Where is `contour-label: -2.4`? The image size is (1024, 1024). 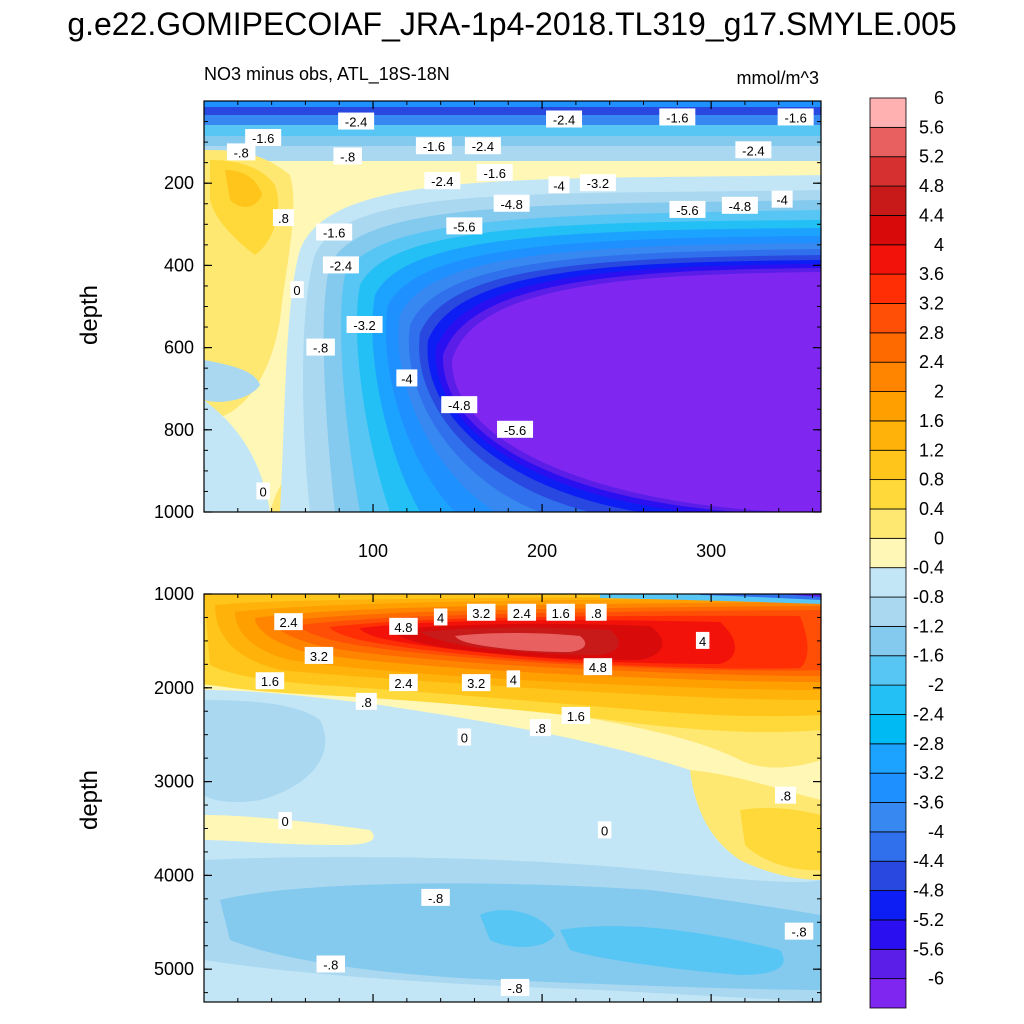 contour-label: -2.4 is located at coordinates (340, 265).